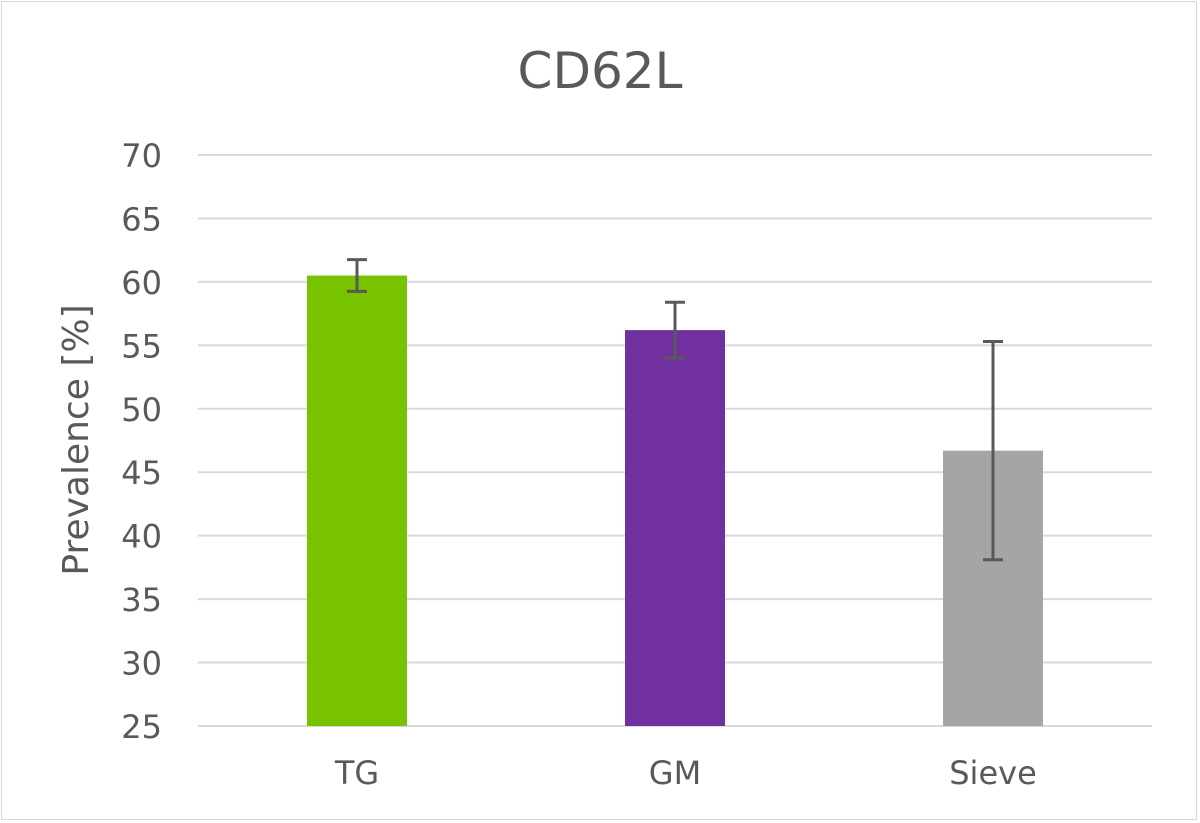  What do you see at coordinates (141, 283) in the screenshot?
I see `y-tick-label: 60` at bounding box center [141, 283].